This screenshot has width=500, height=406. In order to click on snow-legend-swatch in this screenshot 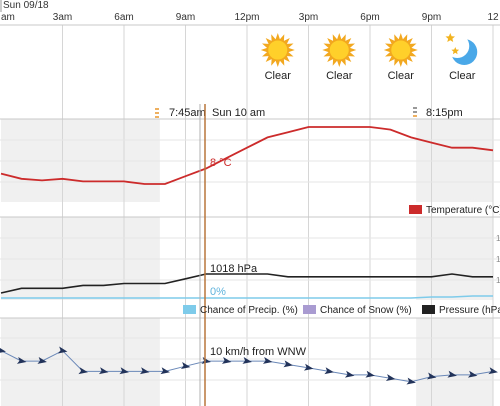, I will do `click(309, 309)`.